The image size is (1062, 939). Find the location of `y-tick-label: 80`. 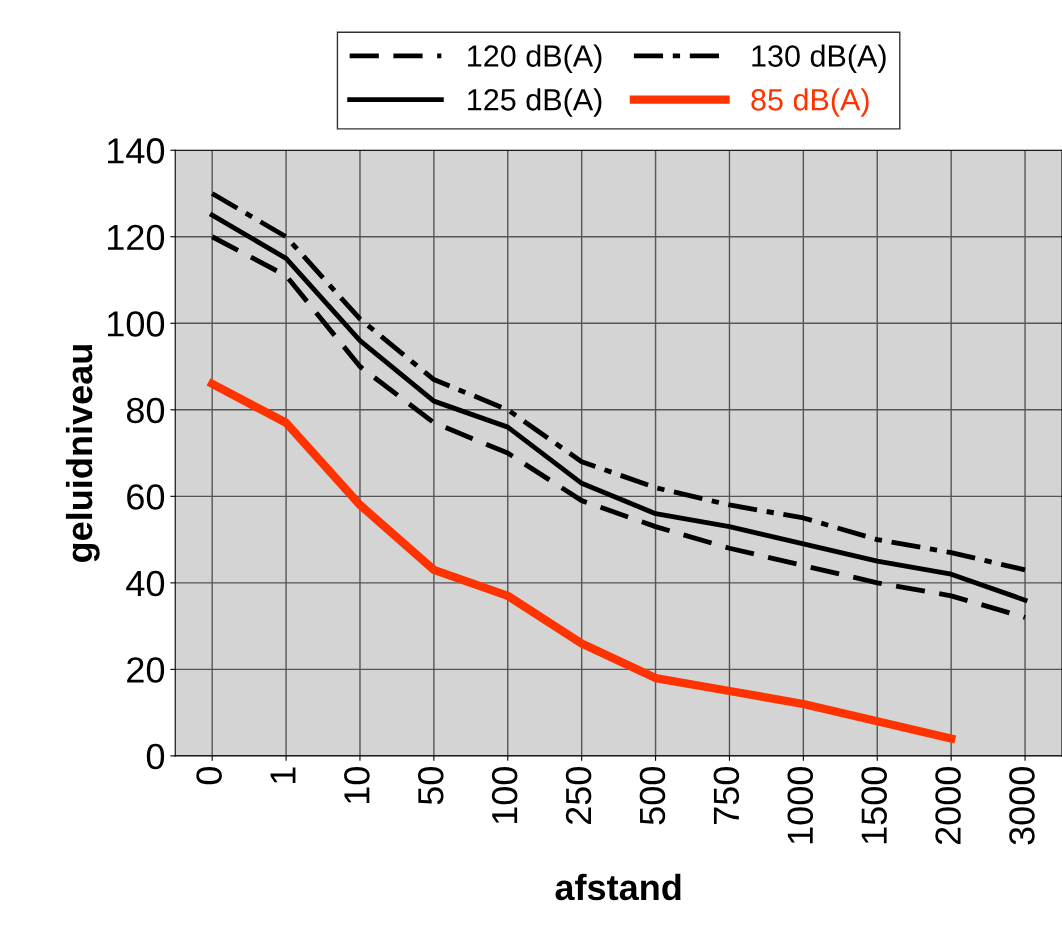

y-tick-label: 80 is located at coordinates (145, 410).